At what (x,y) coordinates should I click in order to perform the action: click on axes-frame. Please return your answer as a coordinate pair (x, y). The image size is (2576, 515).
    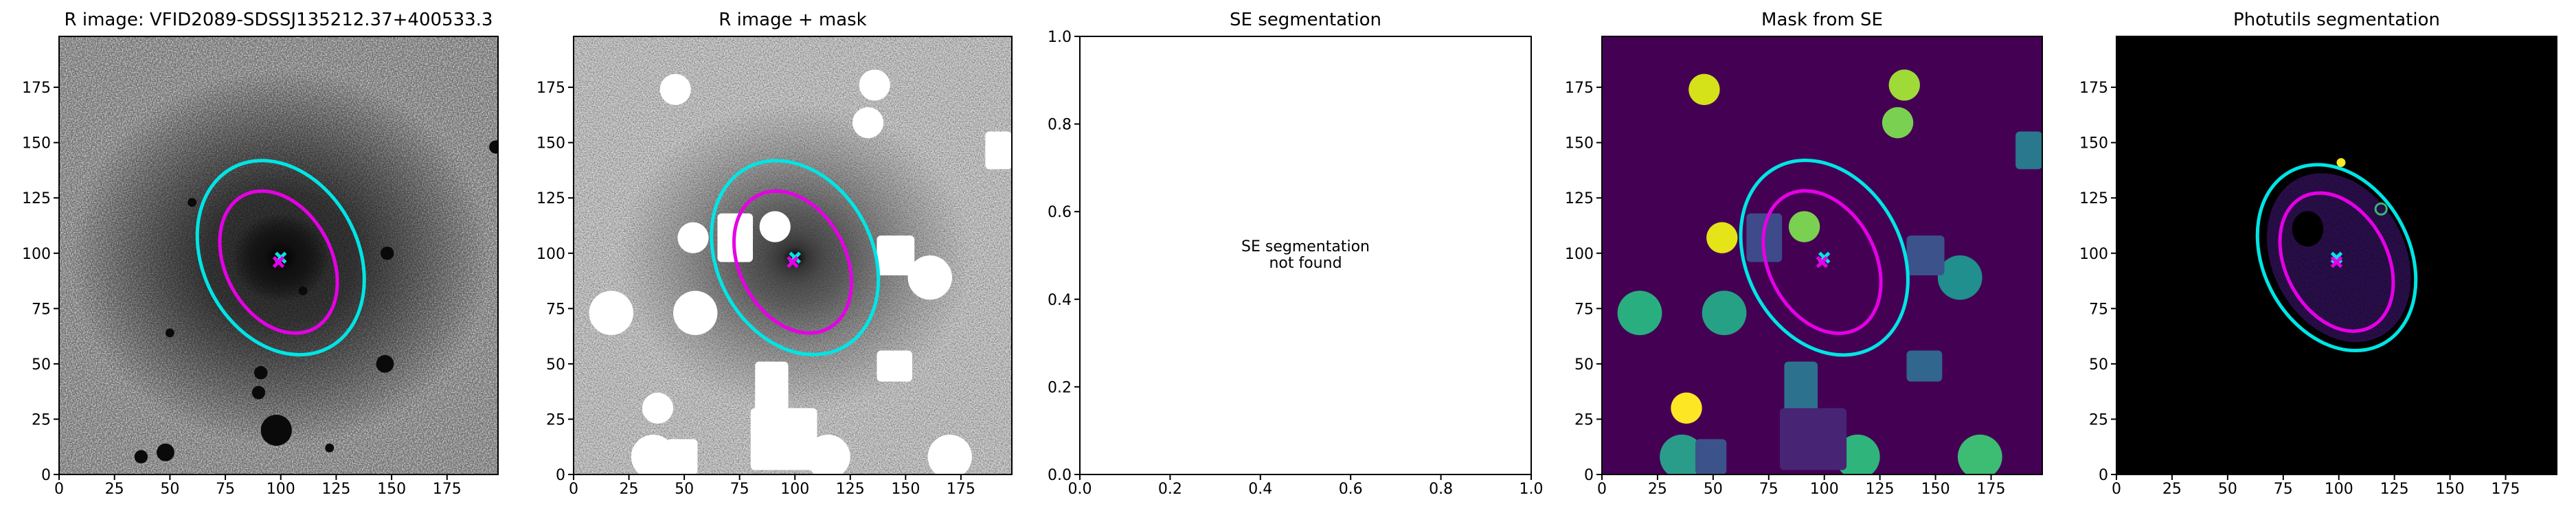
    Looking at the image, I should click on (793, 255).